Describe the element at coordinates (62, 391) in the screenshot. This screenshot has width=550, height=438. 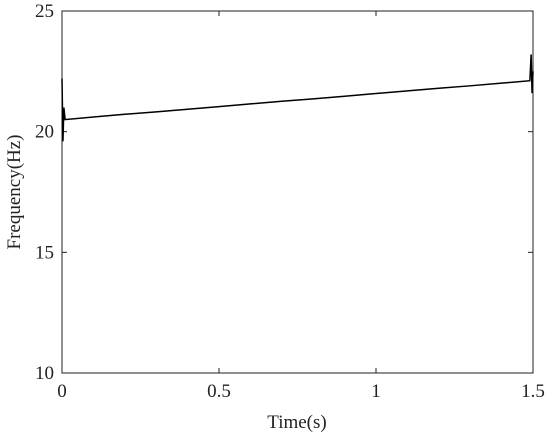
I see `x-tick-label: 0` at that location.